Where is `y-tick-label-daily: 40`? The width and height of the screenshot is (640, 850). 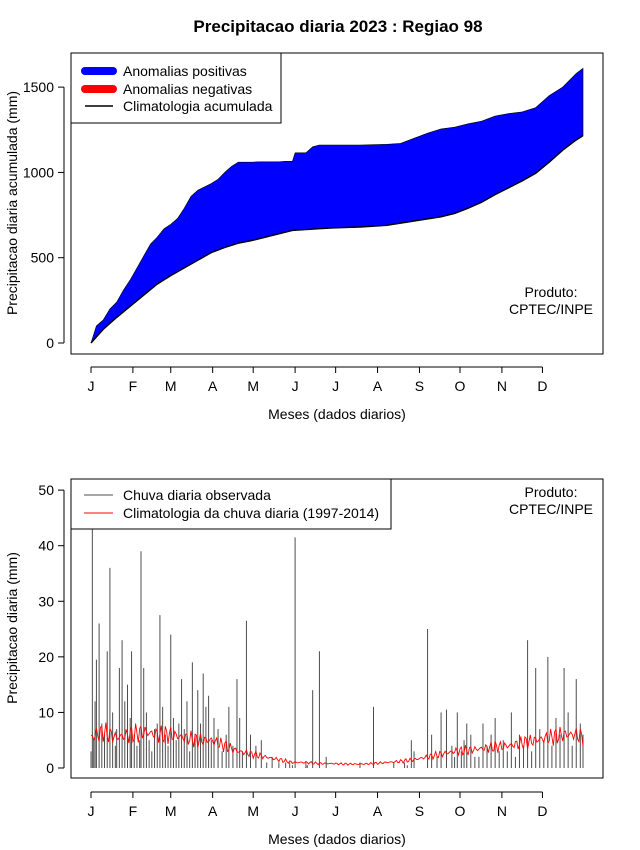 y-tick-label-daily: 40 is located at coordinates (46, 546).